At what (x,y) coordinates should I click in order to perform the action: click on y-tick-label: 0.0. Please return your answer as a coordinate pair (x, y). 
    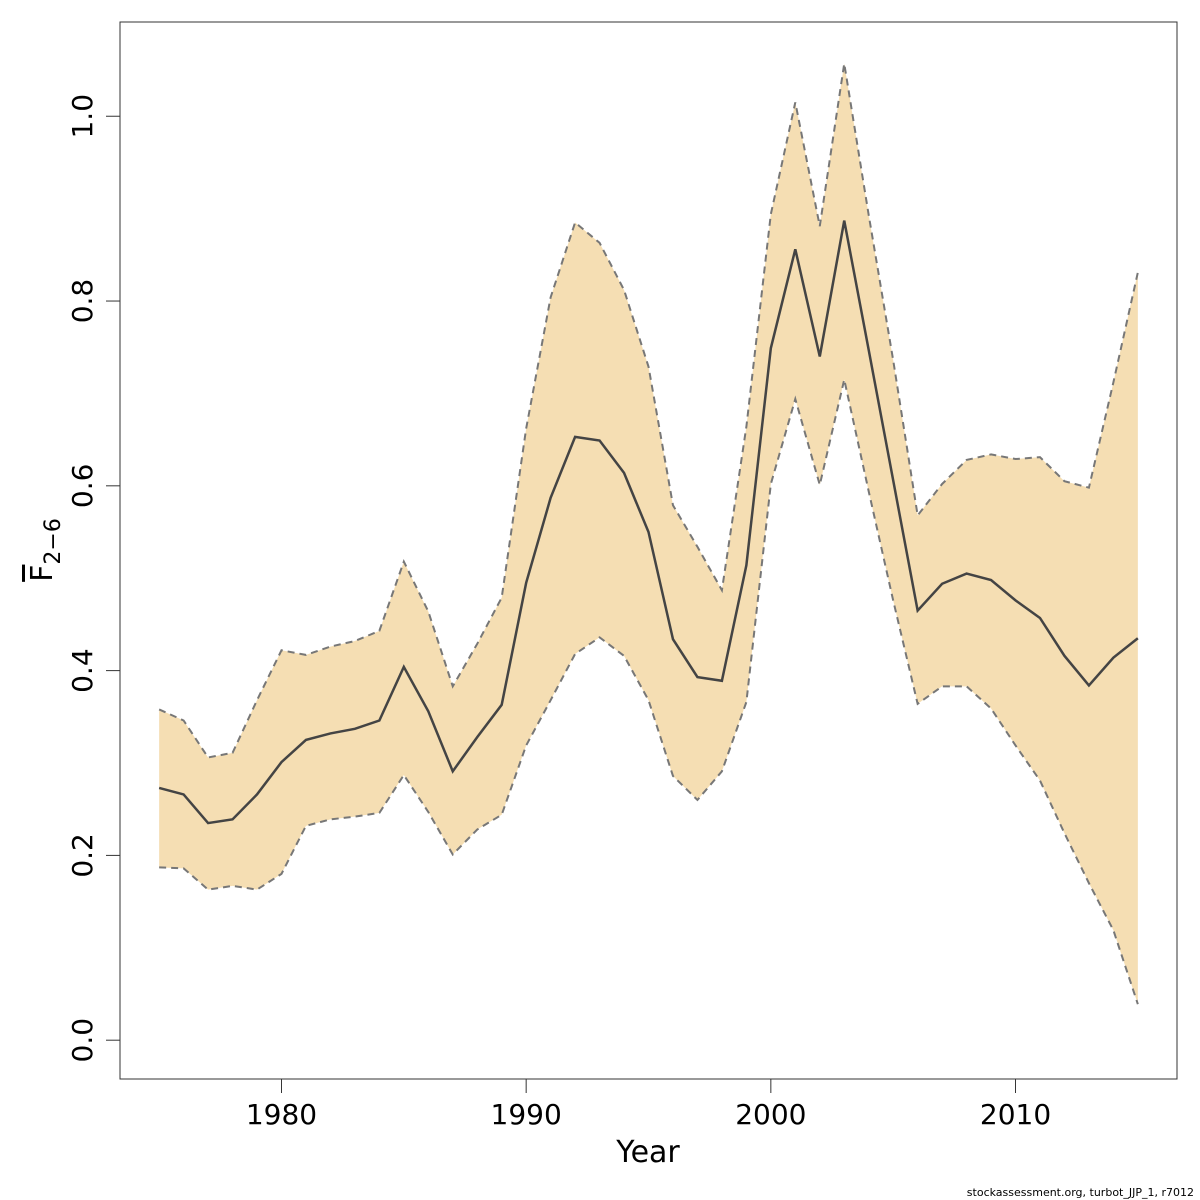
    Looking at the image, I should click on (82, 1040).